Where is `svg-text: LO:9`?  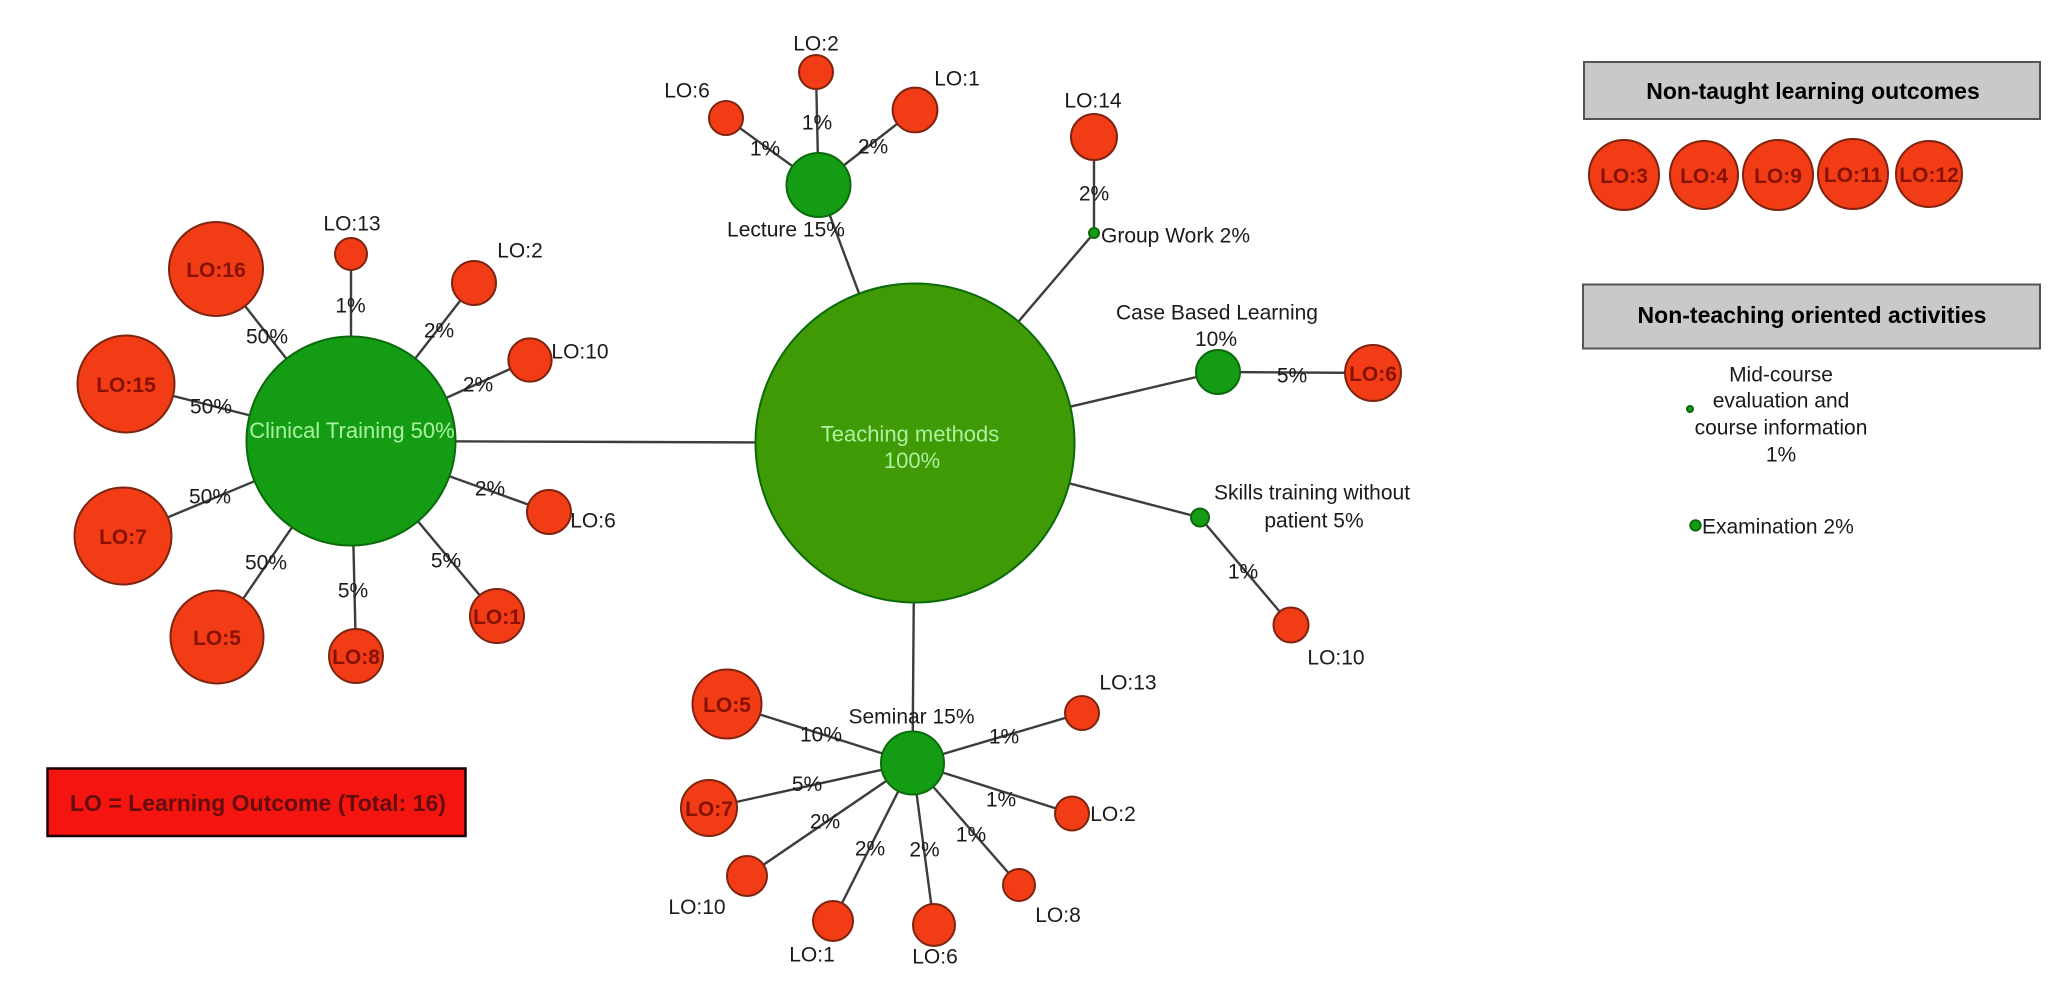
svg-text: LO:9 is located at coordinates (1778, 176).